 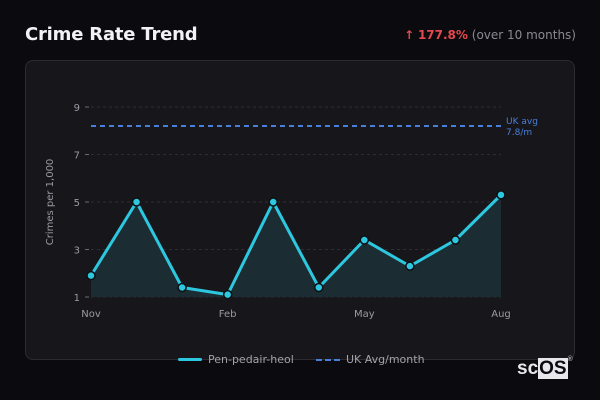 I want to click on legend-label: Pen-pedair-heol, so click(x=251, y=359).